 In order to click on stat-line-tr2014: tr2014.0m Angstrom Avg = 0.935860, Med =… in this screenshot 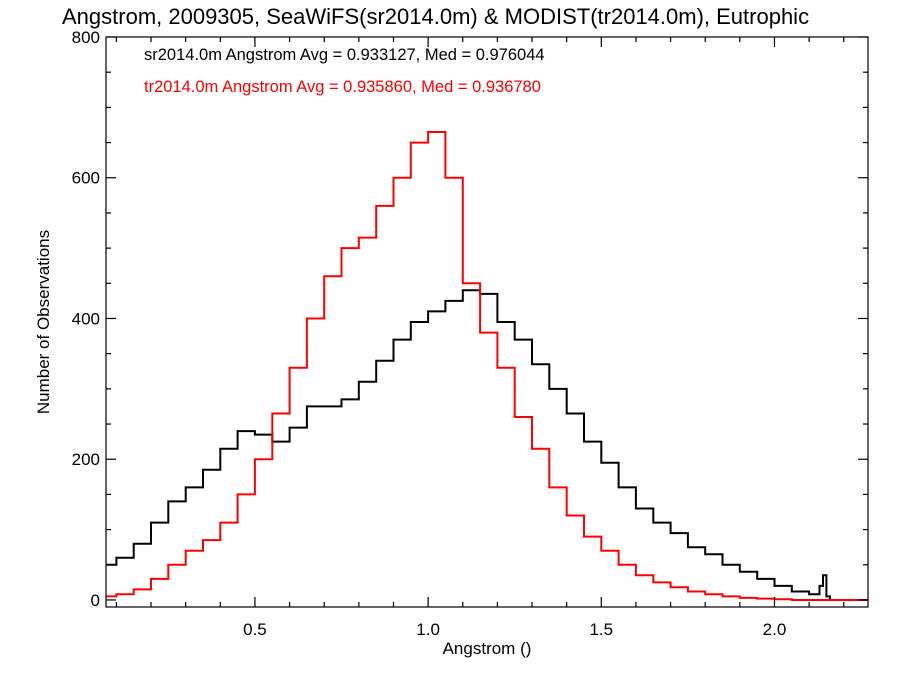, I will do `click(342, 87)`.